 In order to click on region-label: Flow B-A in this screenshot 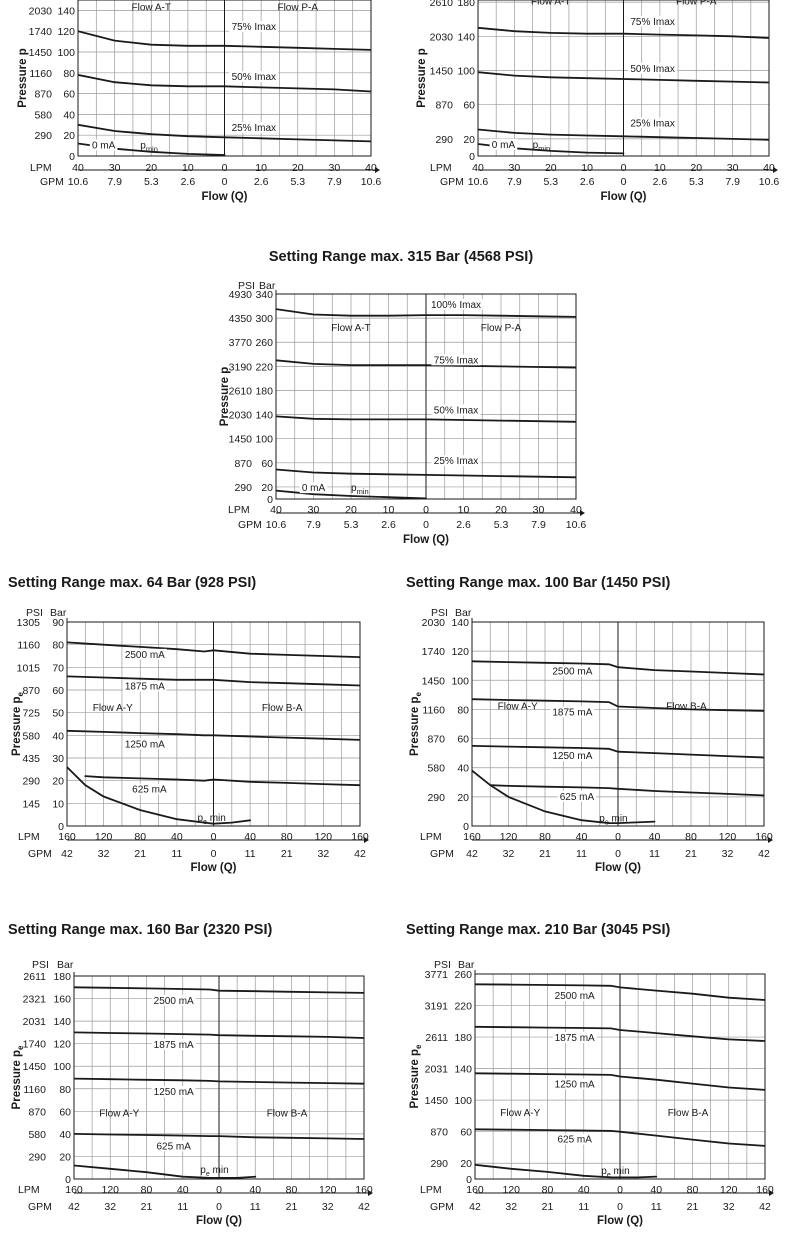, I will do `click(287, 1114)`.